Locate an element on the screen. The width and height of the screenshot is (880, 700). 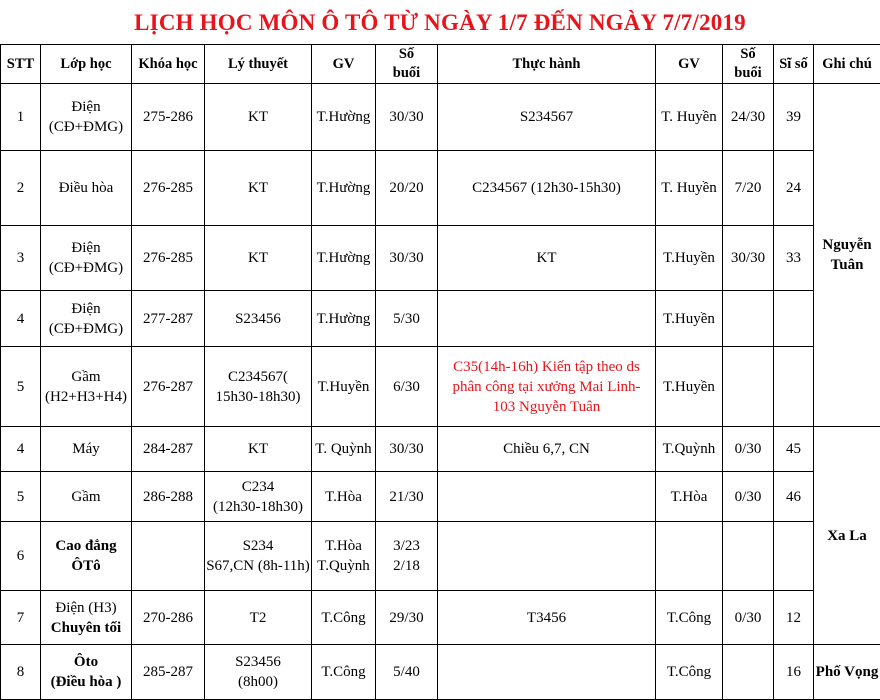
header-teacher-practice: GV is located at coordinates (689, 64).